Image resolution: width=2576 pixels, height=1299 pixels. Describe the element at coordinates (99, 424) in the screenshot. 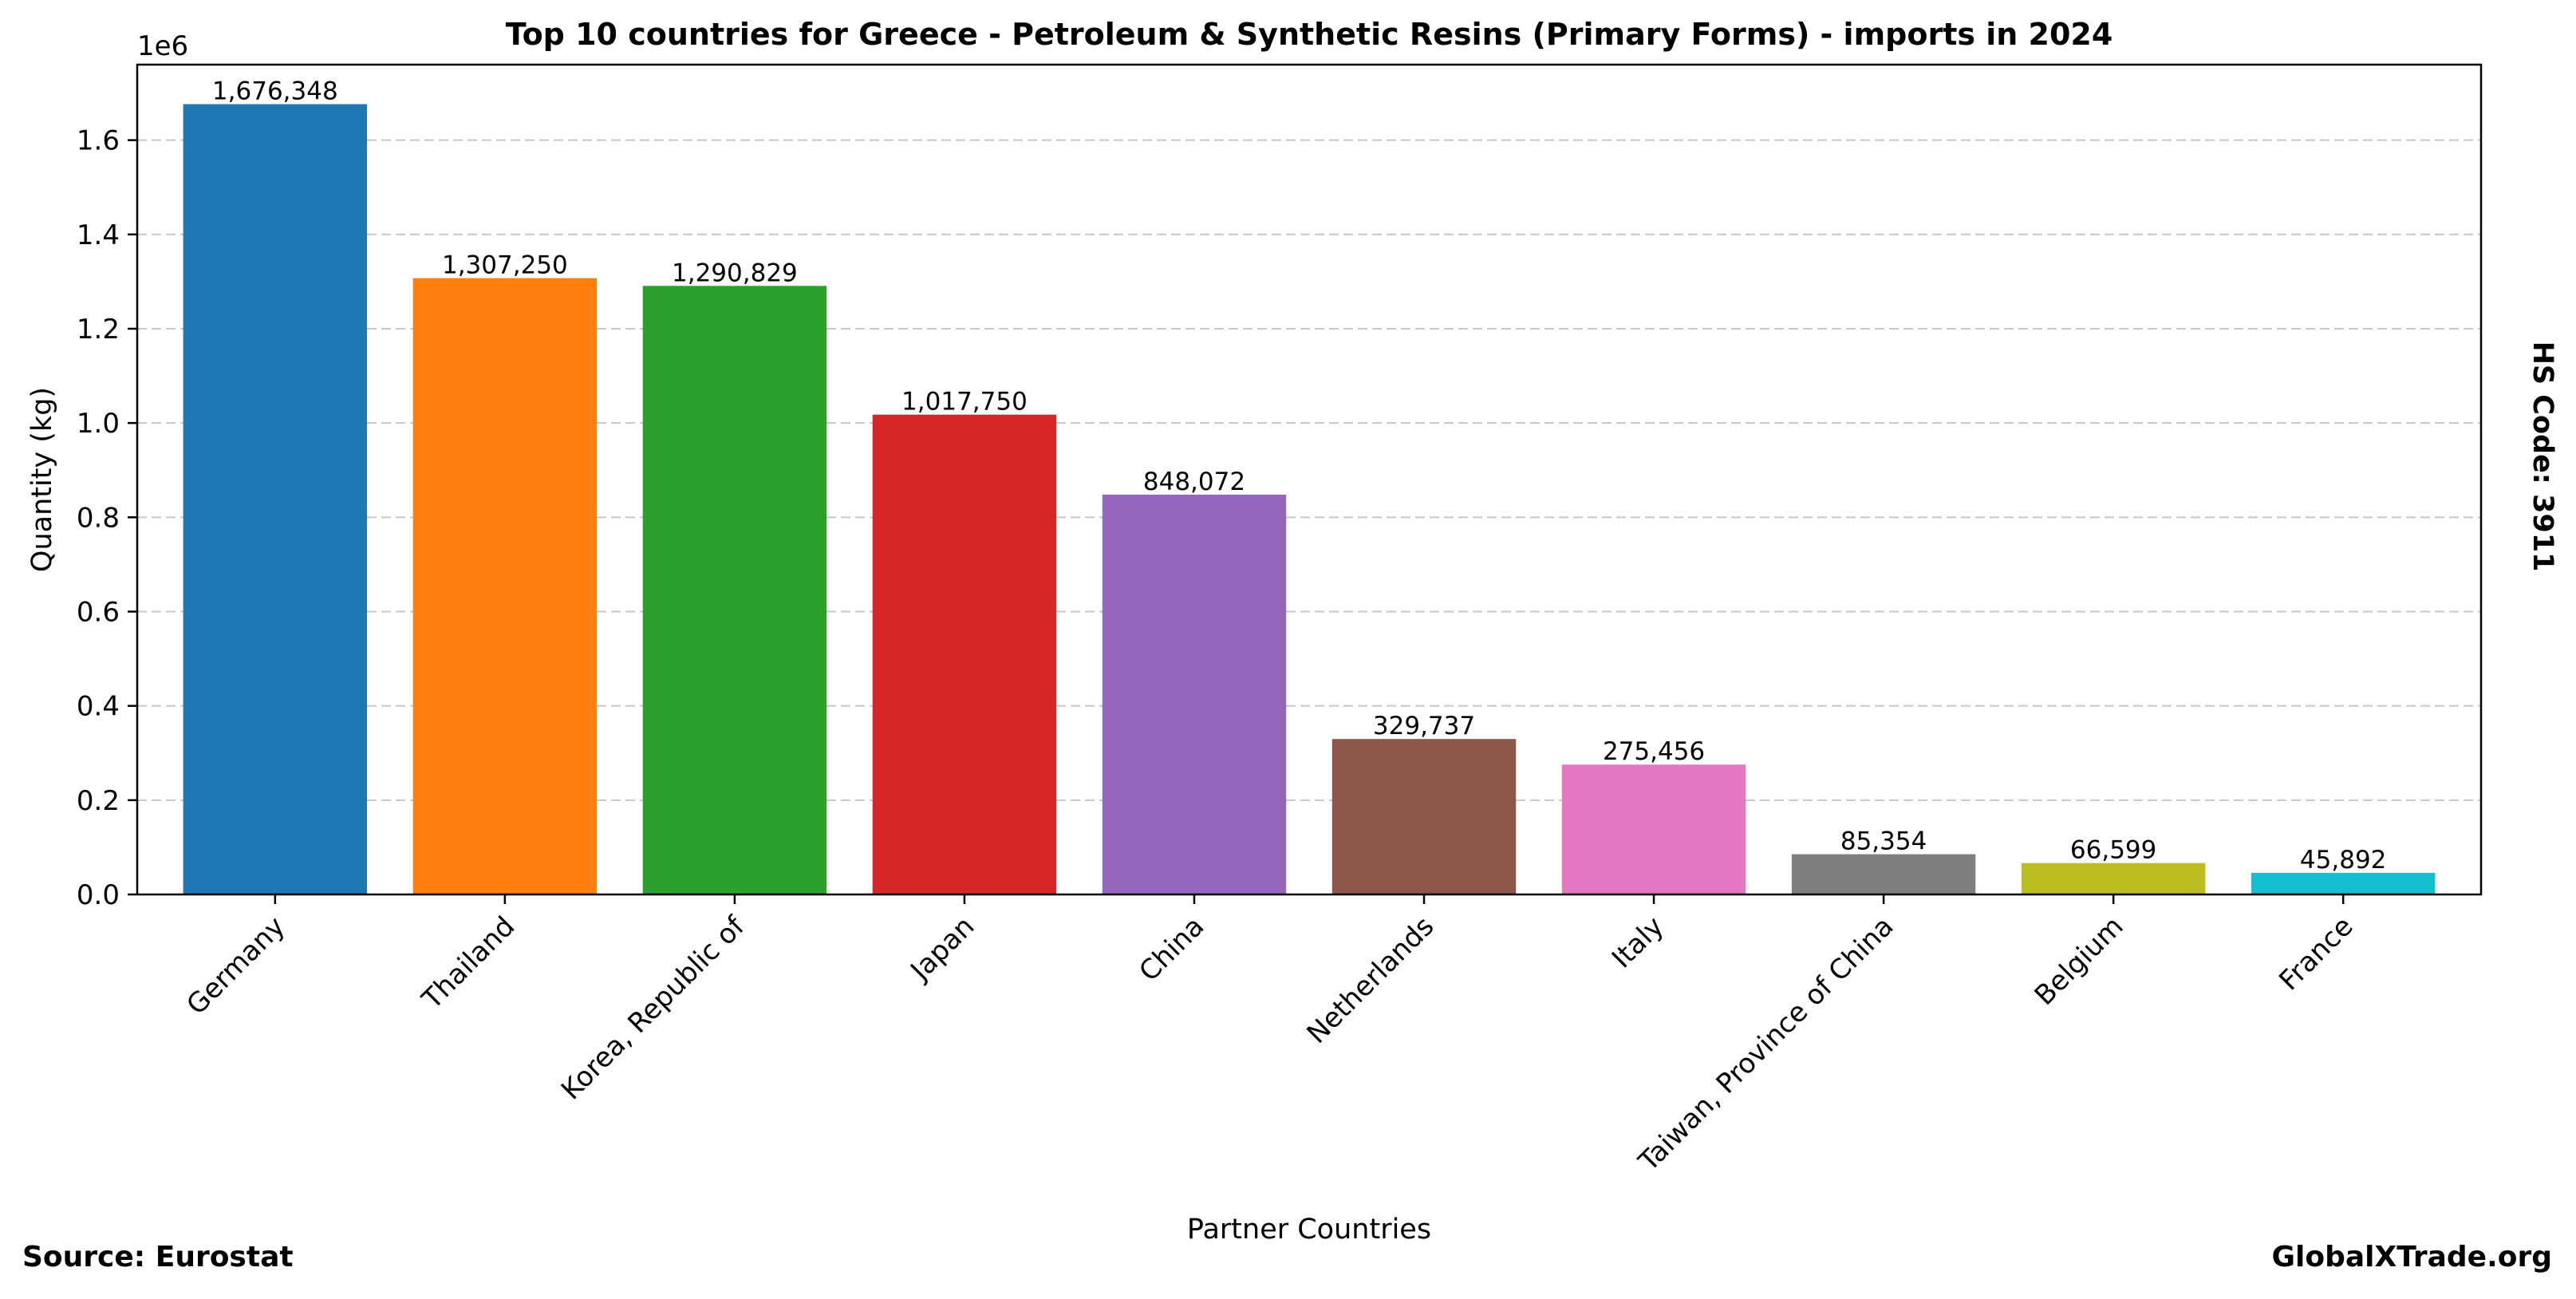

I see `y-tick-label: 1.0` at that location.